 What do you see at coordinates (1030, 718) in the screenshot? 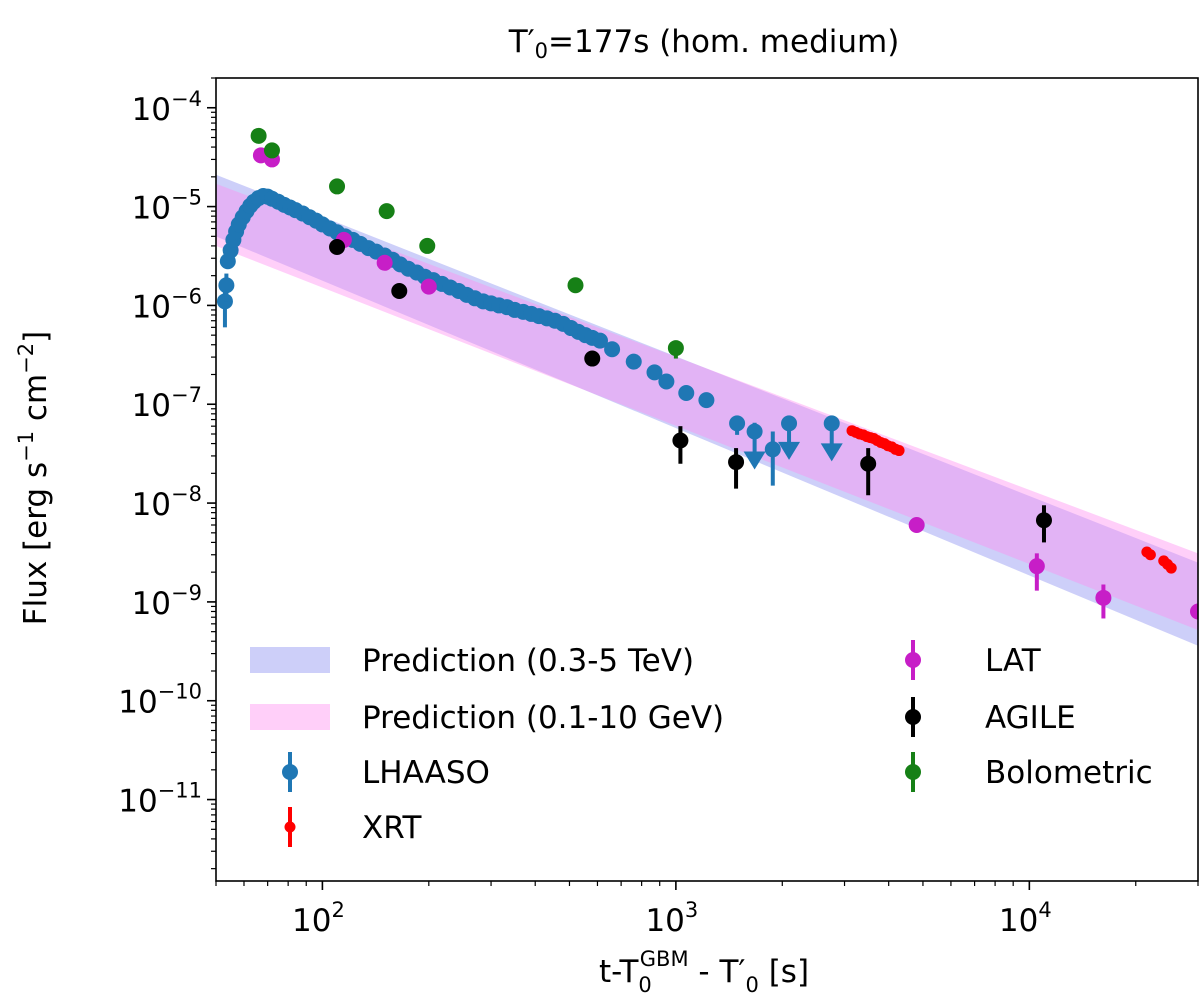
I see `legend-label: AGILE` at bounding box center [1030, 718].